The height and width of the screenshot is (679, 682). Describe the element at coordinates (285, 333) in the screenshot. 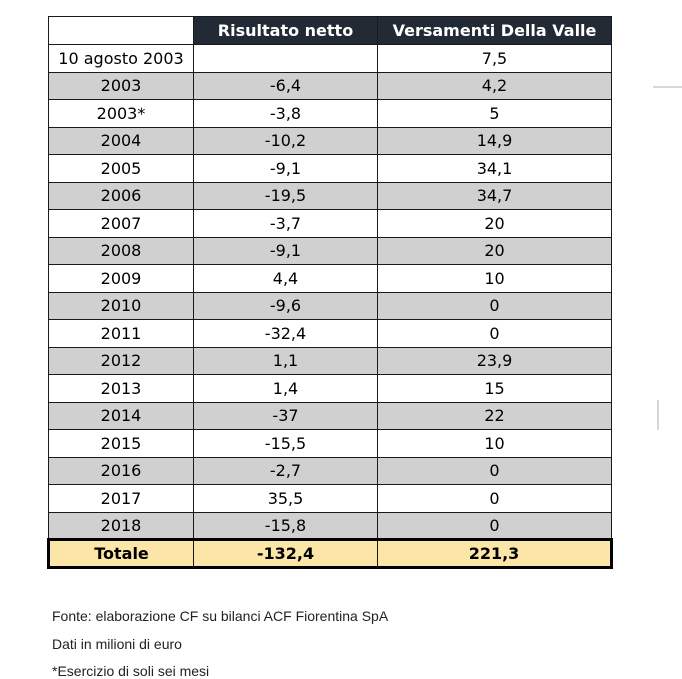

I see `row-risultato-cell: -32,4` at that location.